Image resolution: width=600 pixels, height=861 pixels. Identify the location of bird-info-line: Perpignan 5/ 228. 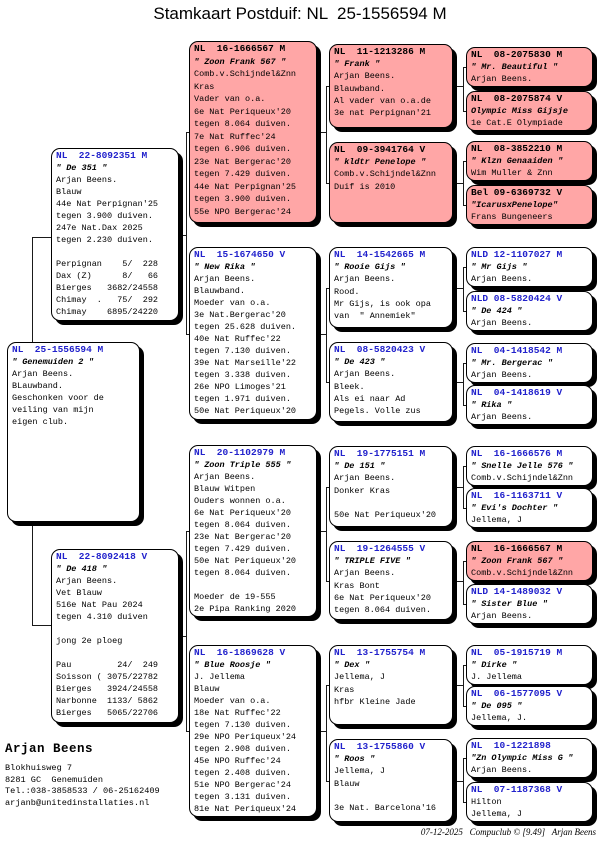
(107, 264).